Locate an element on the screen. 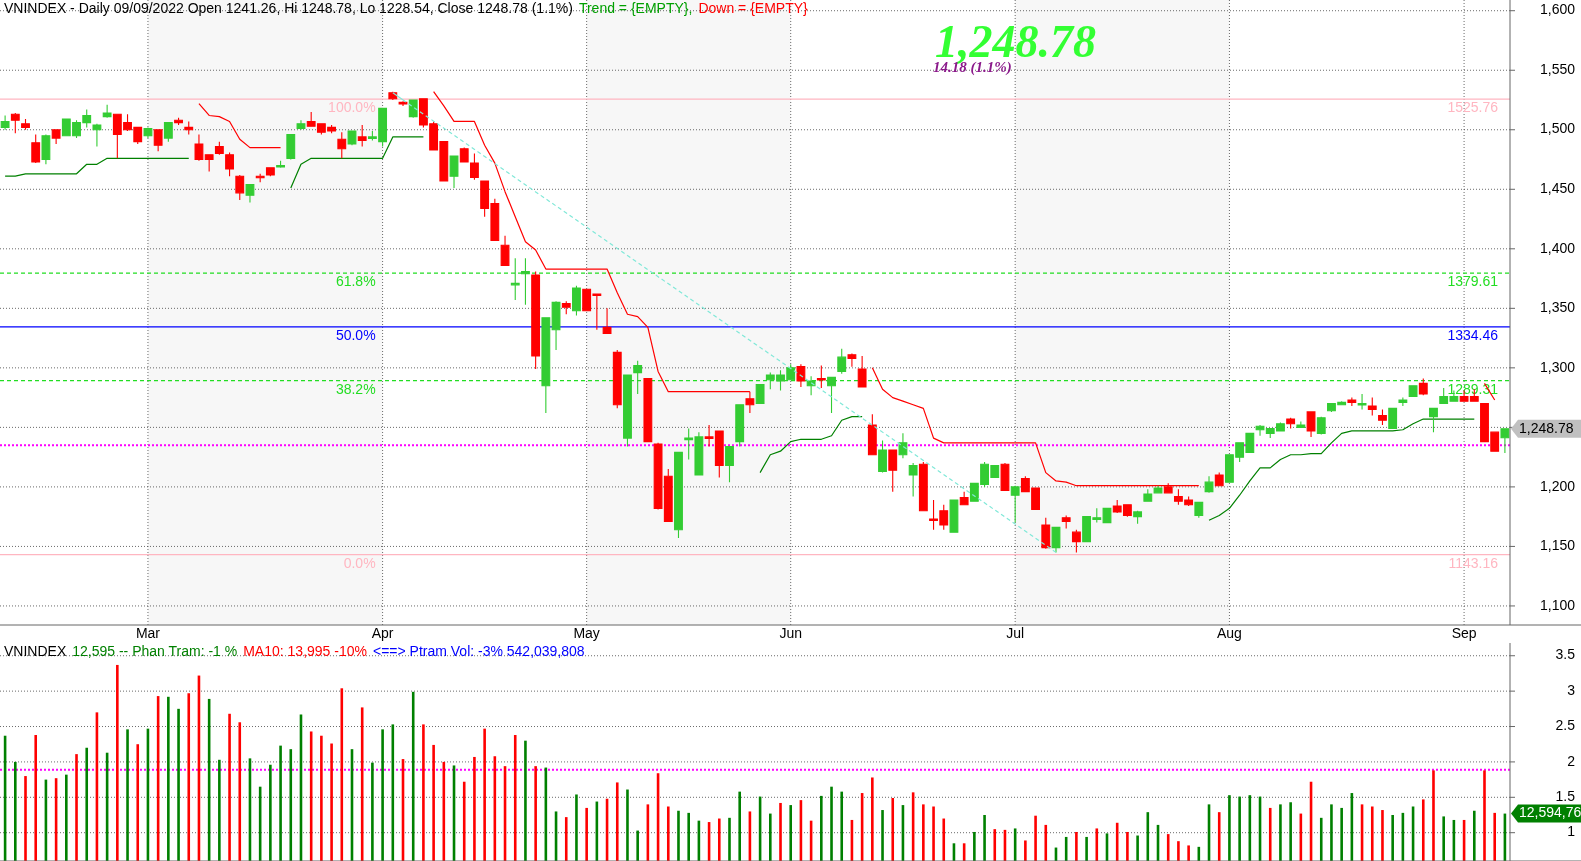  y-tick-label: 1,450 is located at coordinates (1557, 187).